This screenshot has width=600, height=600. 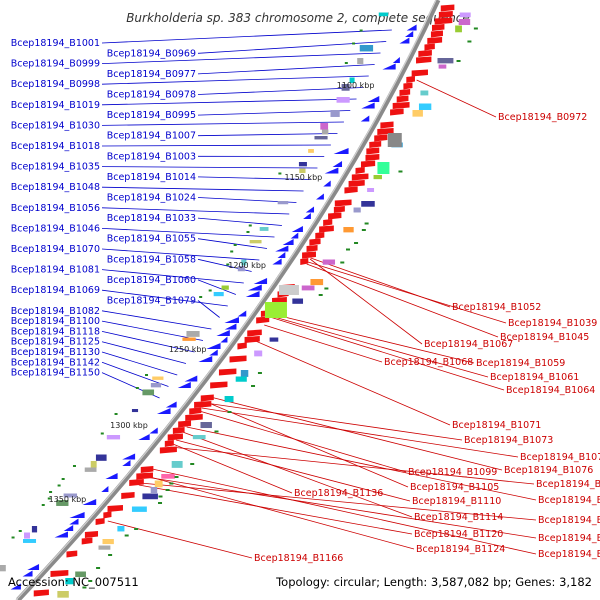 I want to click on gene-label-left: Bcep18194_B1125, so click(x=55, y=342).